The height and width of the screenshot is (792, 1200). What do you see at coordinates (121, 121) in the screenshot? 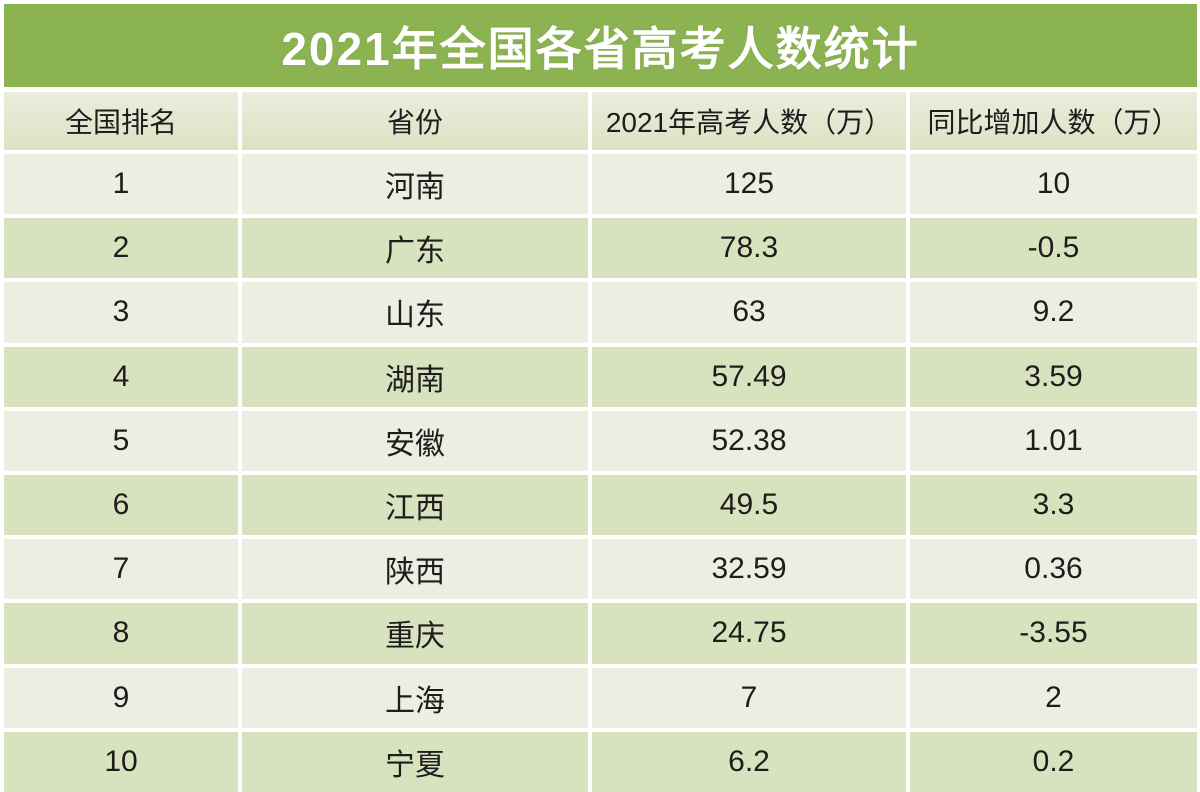
I see `column-header-rank: 全国排名` at bounding box center [121, 121].